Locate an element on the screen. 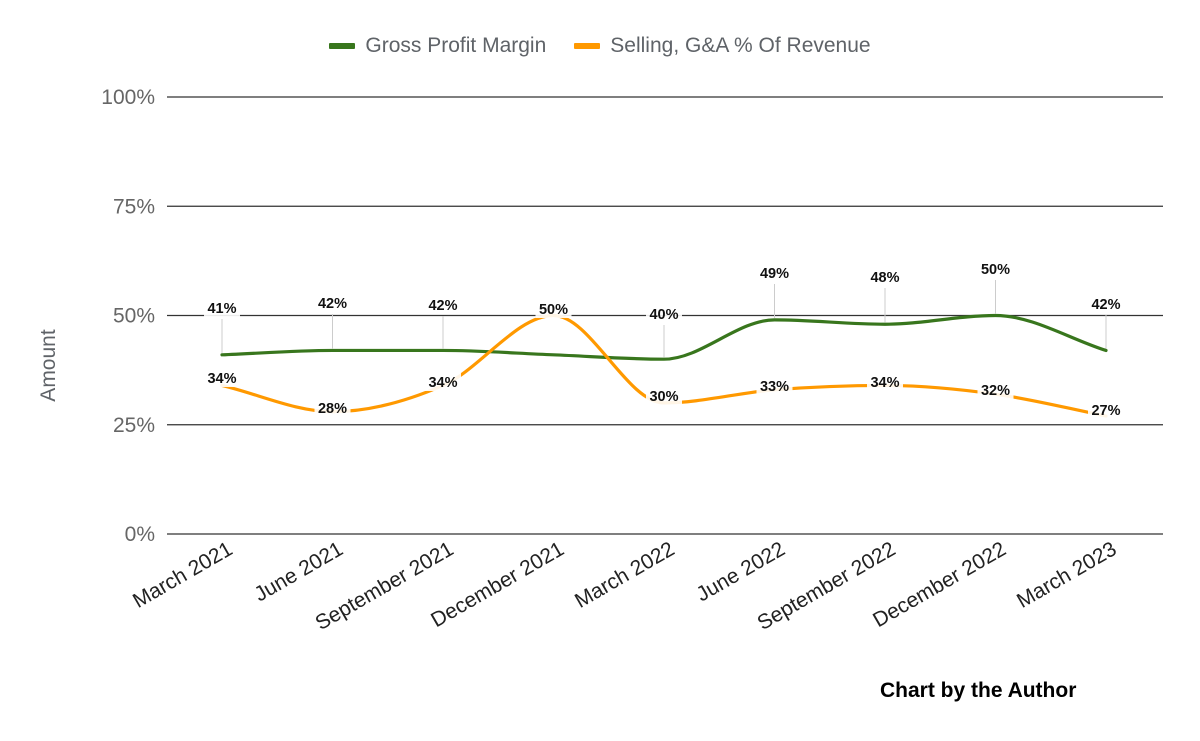  y-axis-title: Amount is located at coordinates (48, 365).